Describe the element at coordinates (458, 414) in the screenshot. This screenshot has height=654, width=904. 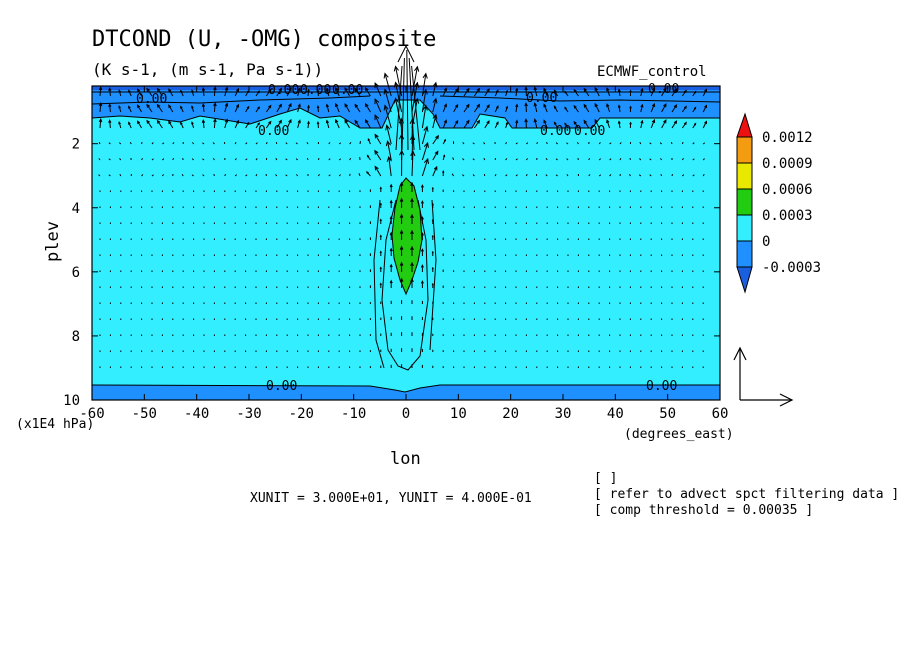
I see `x-tick-label: 10` at that location.